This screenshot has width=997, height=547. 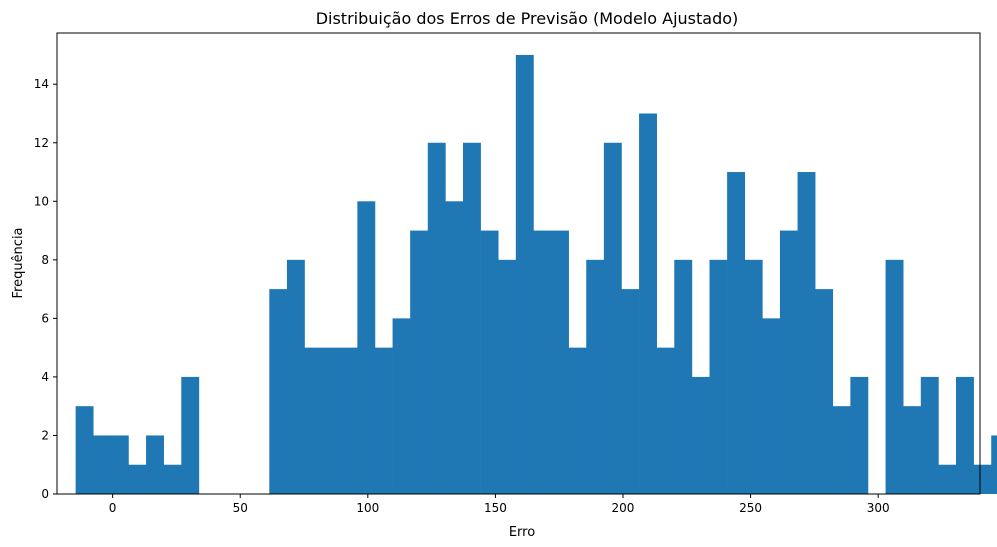 What do you see at coordinates (113, 508) in the screenshot?
I see `x-tick-label: 0` at bounding box center [113, 508].